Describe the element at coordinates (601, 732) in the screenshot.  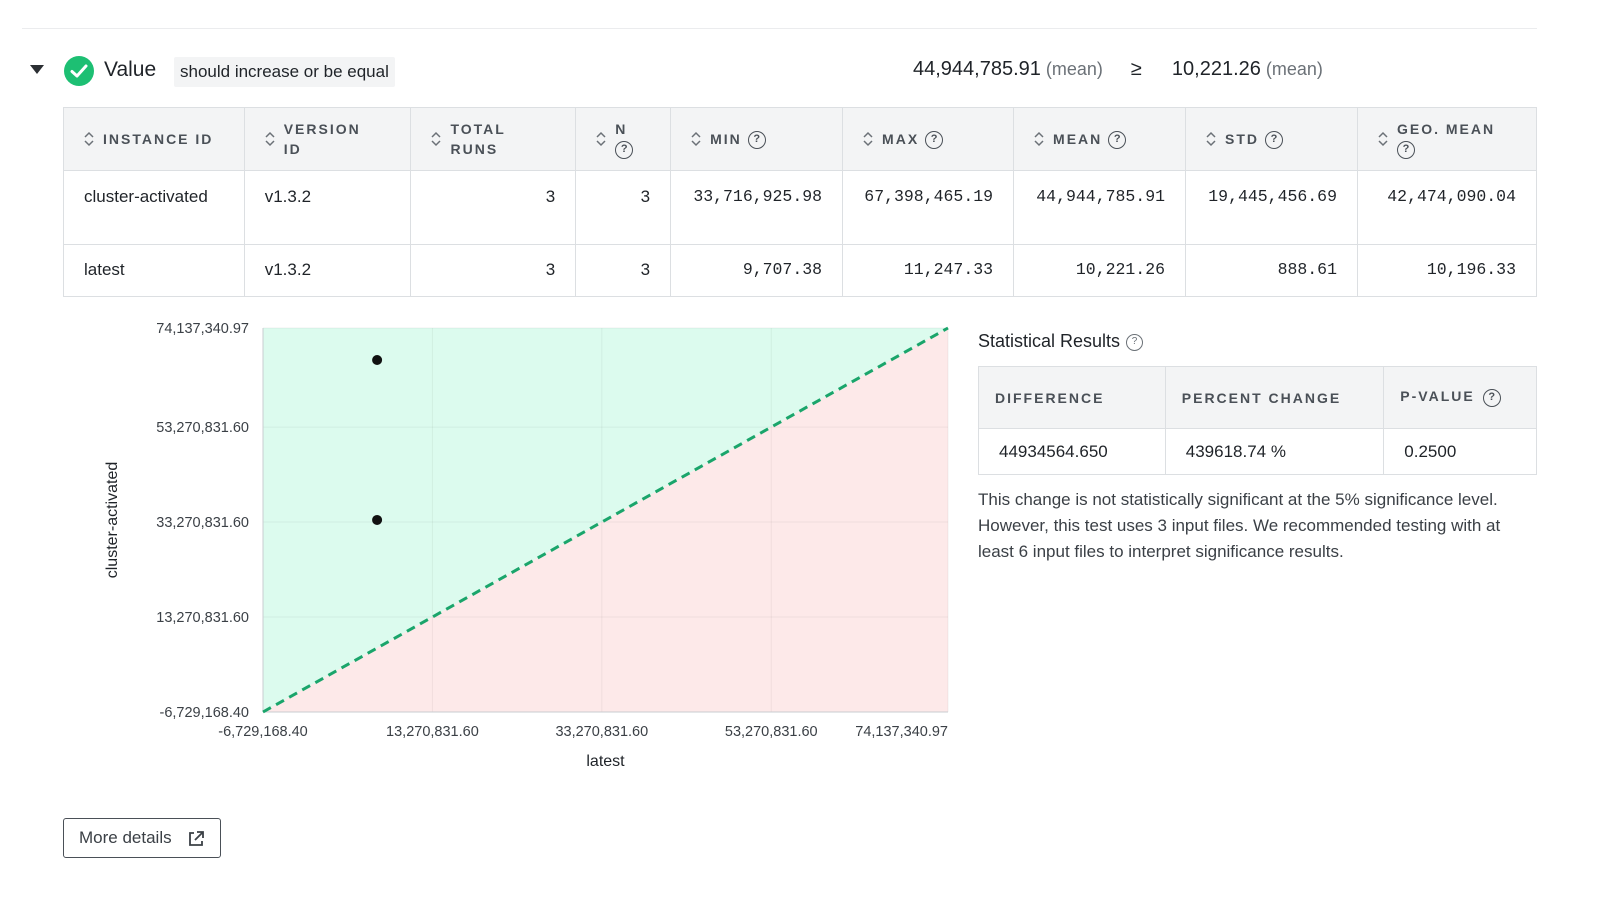
I see `x-tick-label: 33,270,831.60` at that location.